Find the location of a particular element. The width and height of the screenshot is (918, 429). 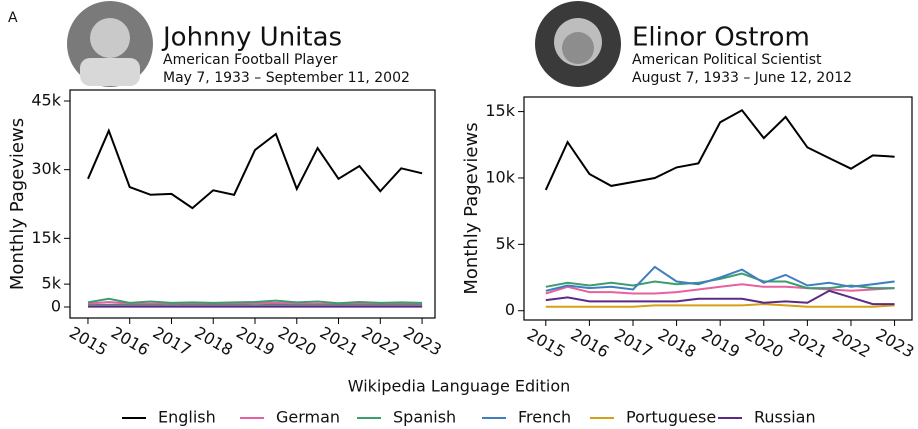

person-dates: August 7, 1933 – June 12, 2012 is located at coordinates (742, 78).